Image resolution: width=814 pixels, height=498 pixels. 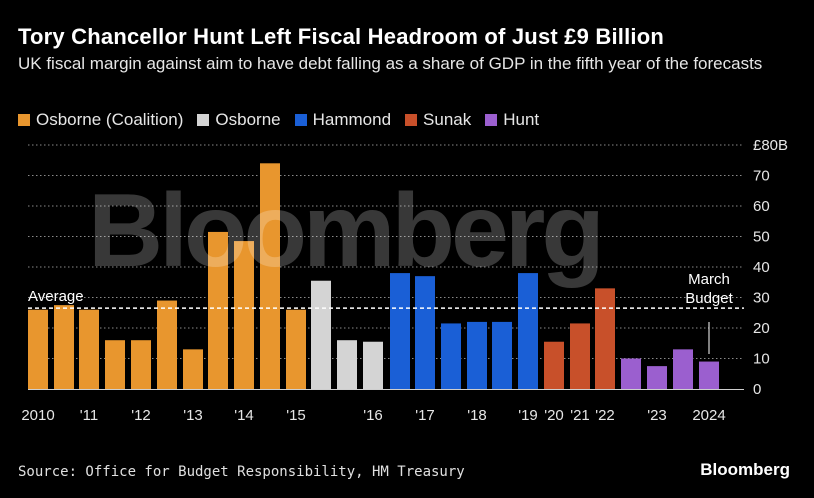 I want to click on x-tick-label: 2010, so click(x=37, y=415).